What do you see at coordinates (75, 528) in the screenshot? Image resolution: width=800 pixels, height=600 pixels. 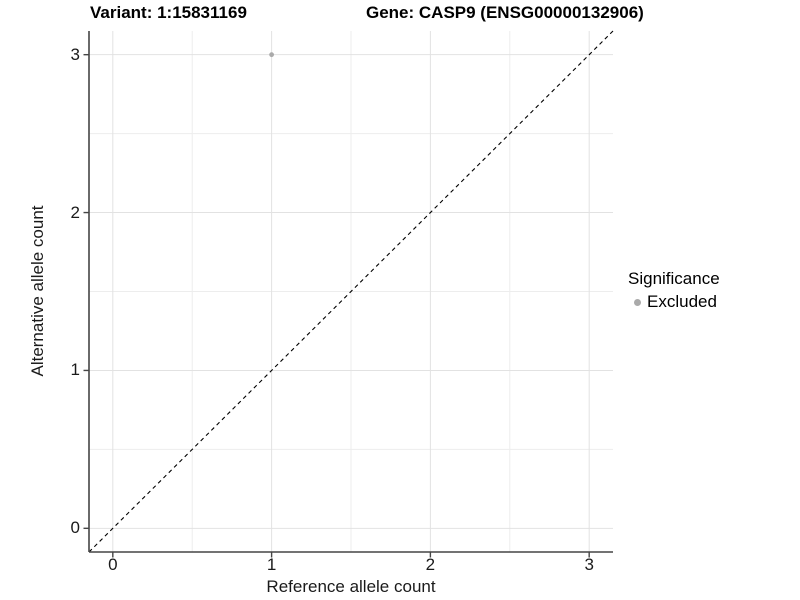 I see `y-tick-label: 0` at bounding box center [75, 528].